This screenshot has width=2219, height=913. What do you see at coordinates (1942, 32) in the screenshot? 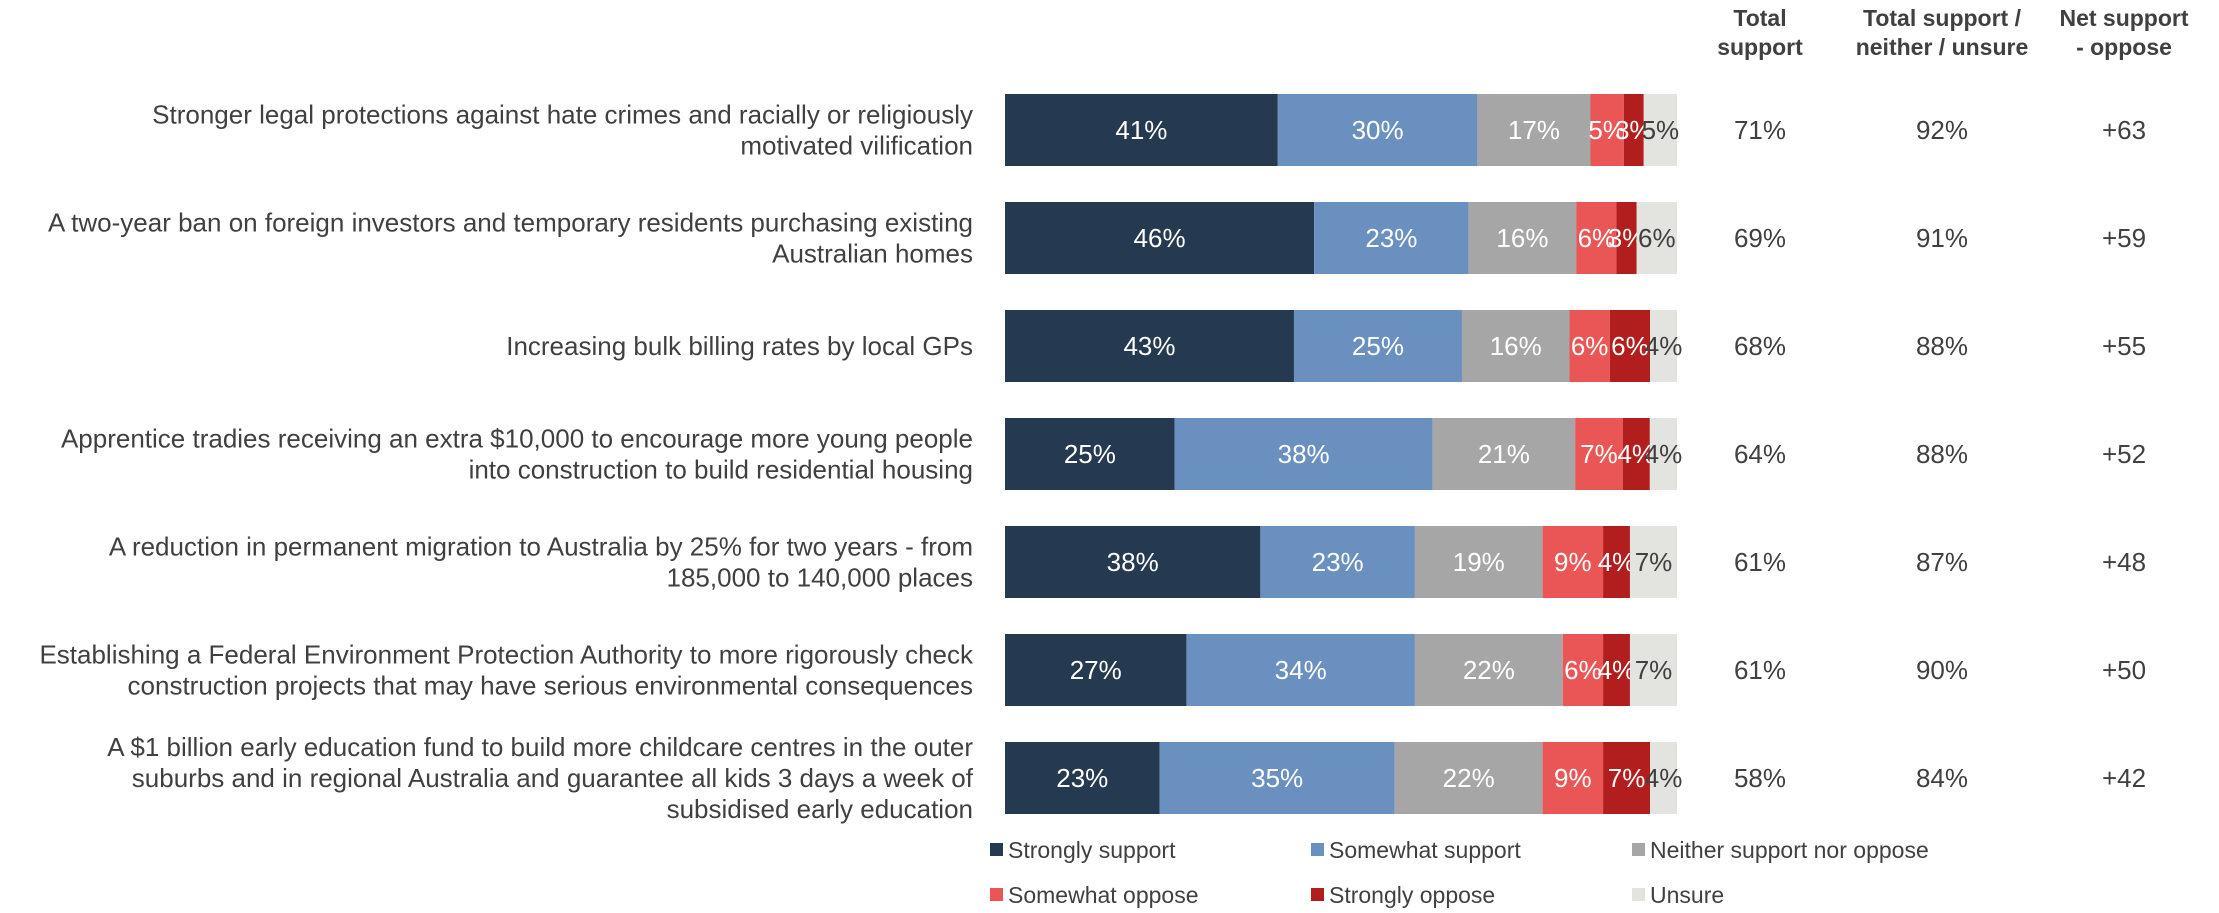
I see `summary-header: Total support / neither / unsure` at bounding box center [1942, 32].